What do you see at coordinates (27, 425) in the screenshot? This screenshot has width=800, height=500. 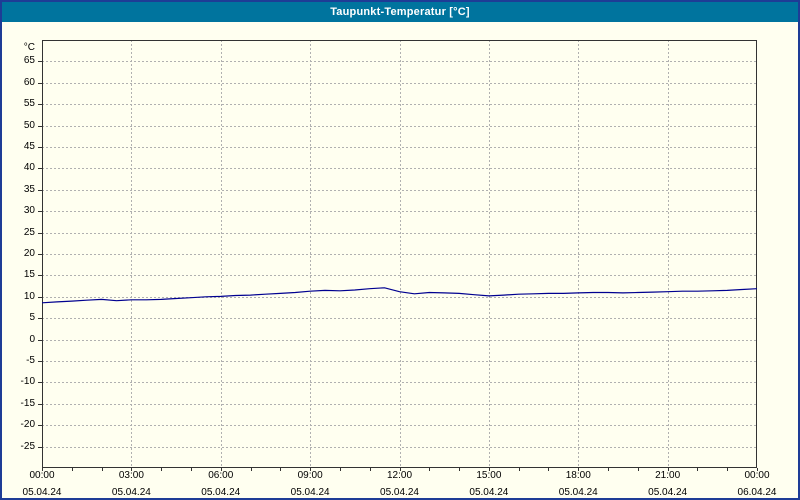 I see `y-tick-label: -20` at bounding box center [27, 425].